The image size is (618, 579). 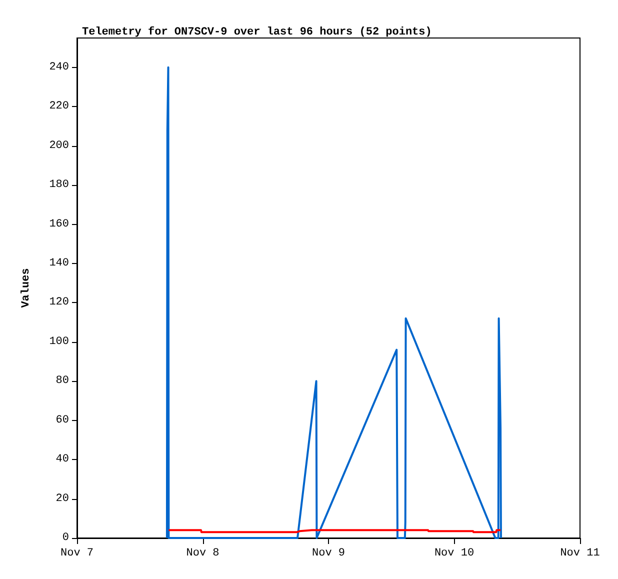 I want to click on y-axis-title: Values, so click(x=26, y=288).